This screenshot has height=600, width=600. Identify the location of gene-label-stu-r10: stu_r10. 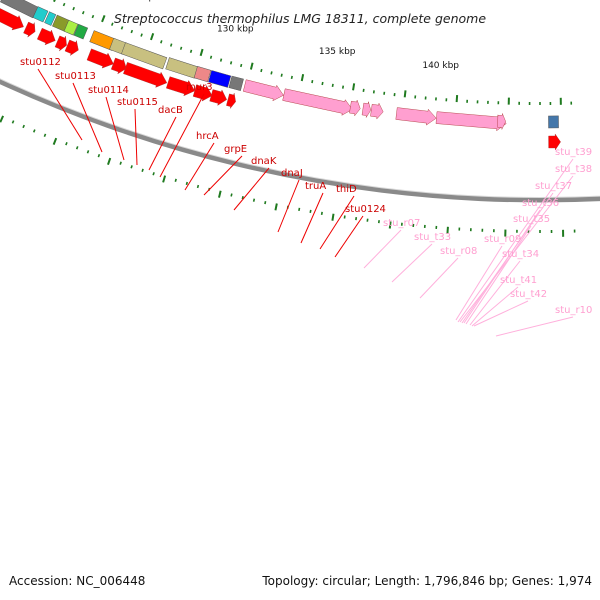
(573, 310).